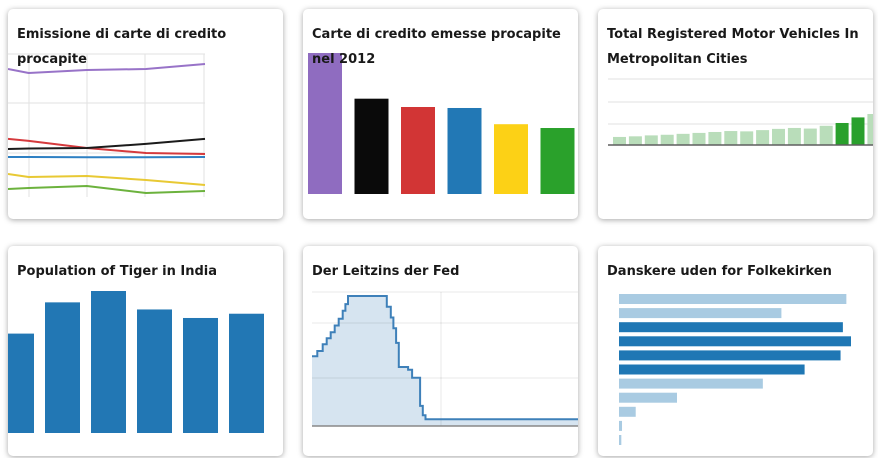 Image resolution: width=878 pixels, height=458 pixels. I want to click on chart-card-tiger-population: Population of Tiger in India, so click(145, 351).